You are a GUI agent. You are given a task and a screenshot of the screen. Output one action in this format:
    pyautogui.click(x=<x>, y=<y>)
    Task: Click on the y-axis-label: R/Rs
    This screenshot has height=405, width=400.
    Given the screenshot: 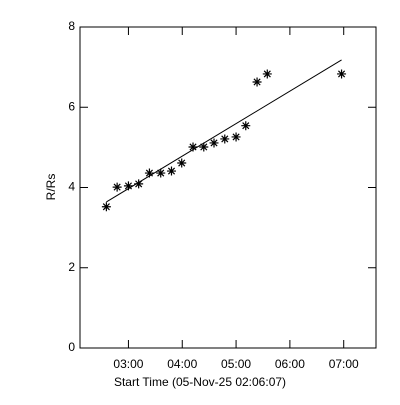 What is the action you would take?
    pyautogui.click(x=51, y=187)
    